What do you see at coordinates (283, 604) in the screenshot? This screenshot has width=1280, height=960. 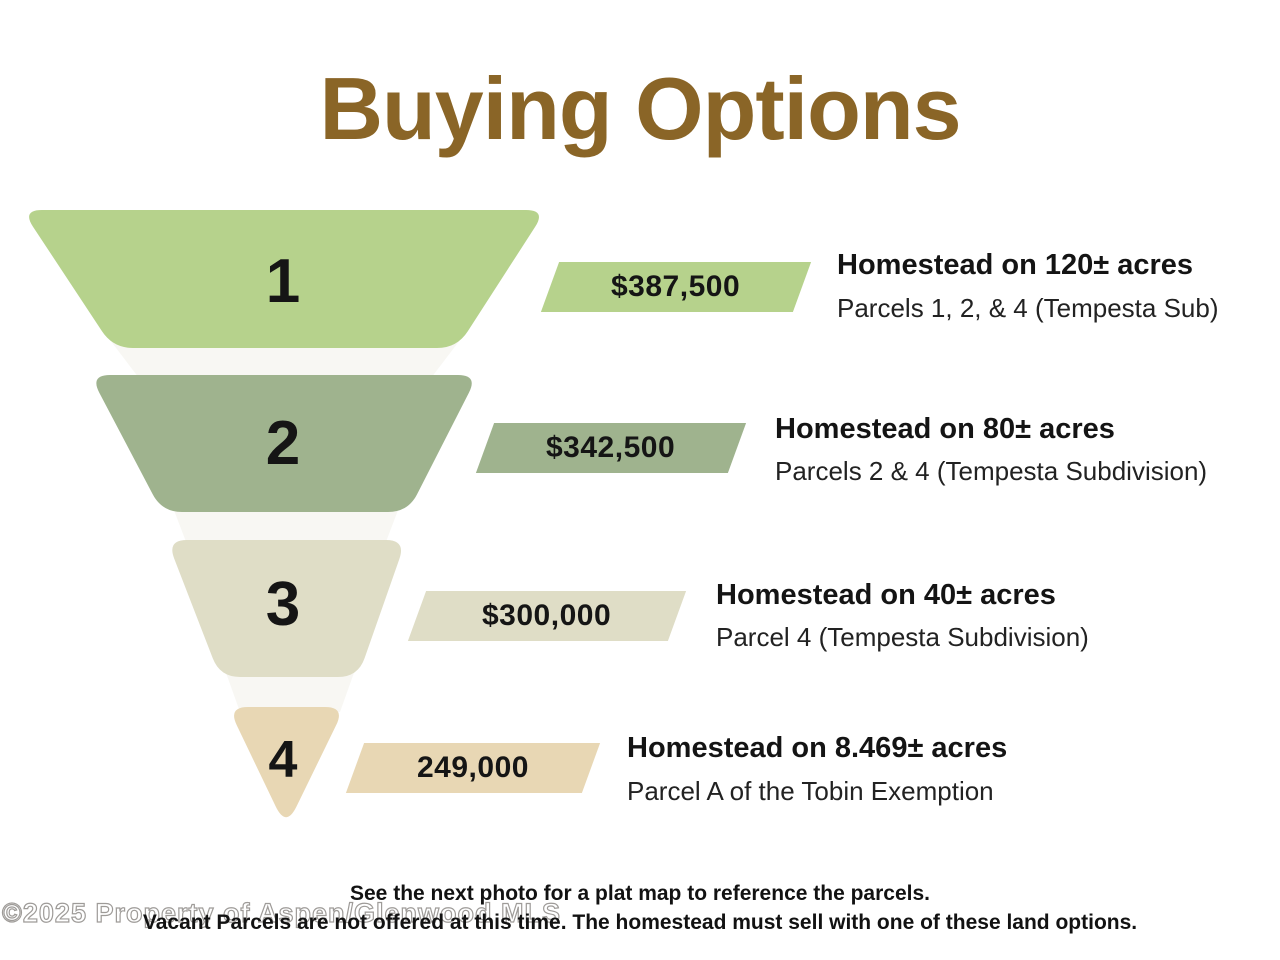 I see `segment-number-3: 3` at bounding box center [283, 604].